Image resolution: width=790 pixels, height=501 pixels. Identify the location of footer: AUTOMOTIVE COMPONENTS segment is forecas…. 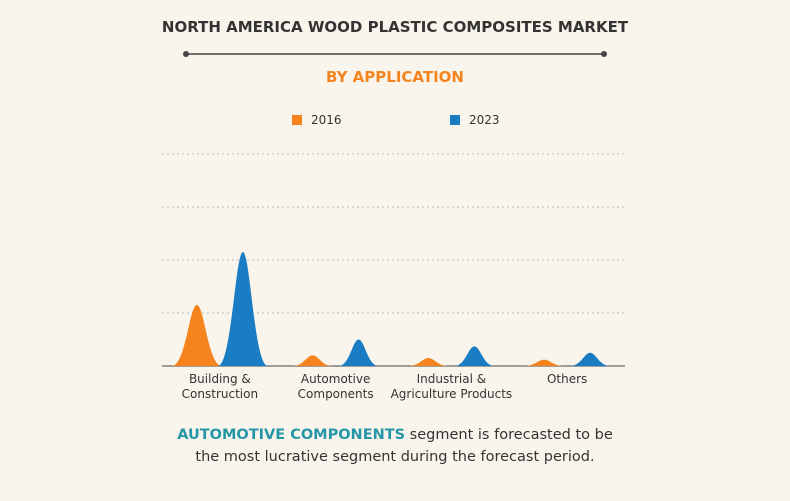
(395, 446).